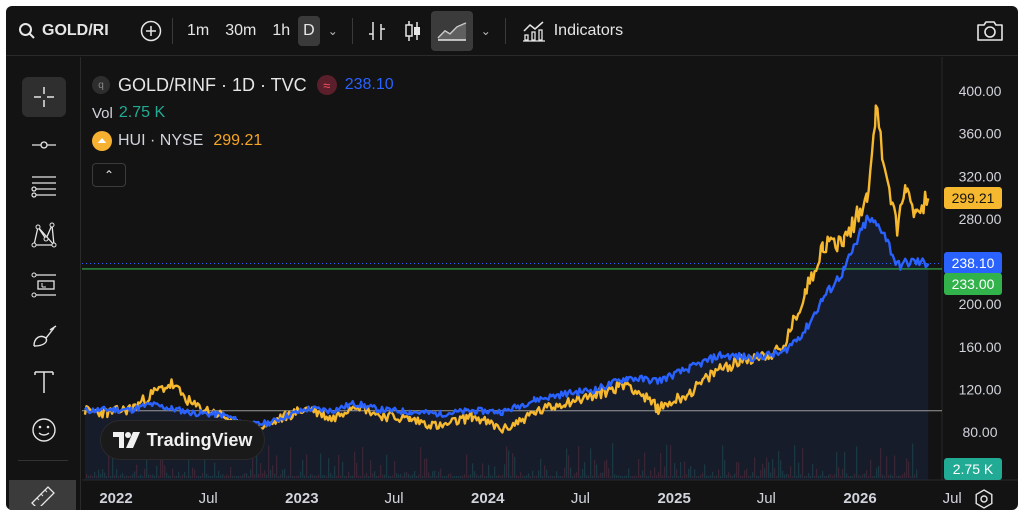 The height and width of the screenshot is (516, 1024). Describe the element at coordinates (126, 440) in the screenshot. I see `tv-logo-icon` at that location.